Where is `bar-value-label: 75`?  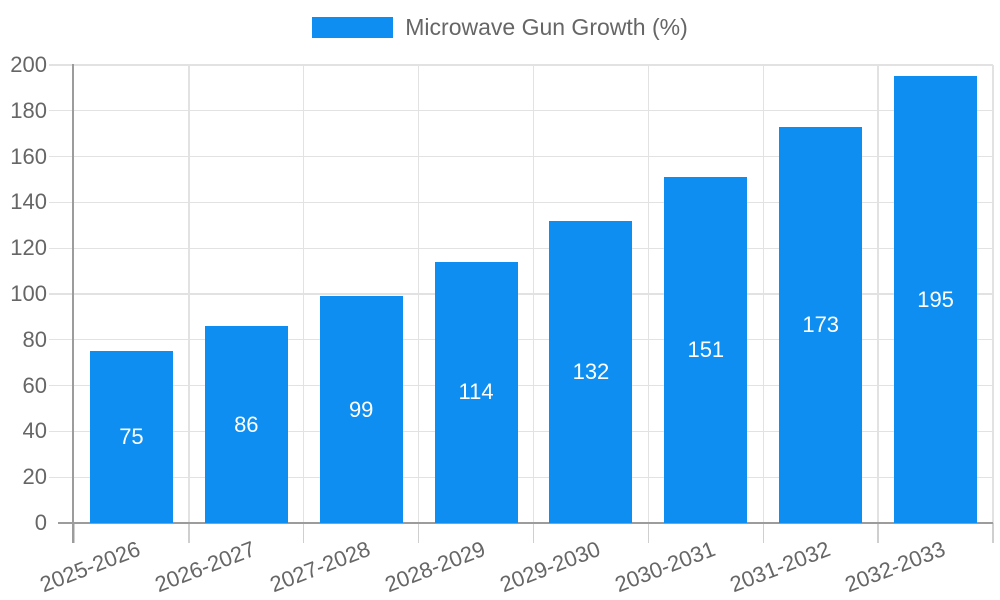 bar-value-label: 75 is located at coordinates (131, 437).